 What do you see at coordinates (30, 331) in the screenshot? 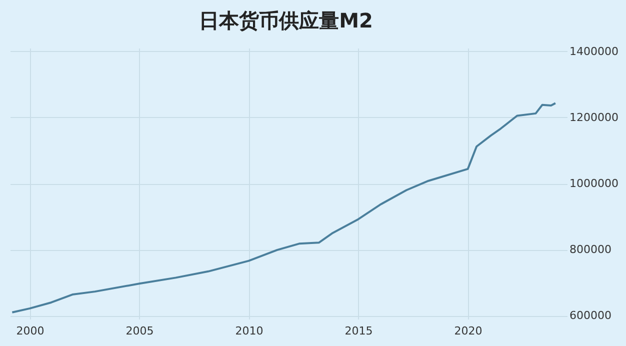
I see `x-tick-label: 2000` at bounding box center [30, 331].